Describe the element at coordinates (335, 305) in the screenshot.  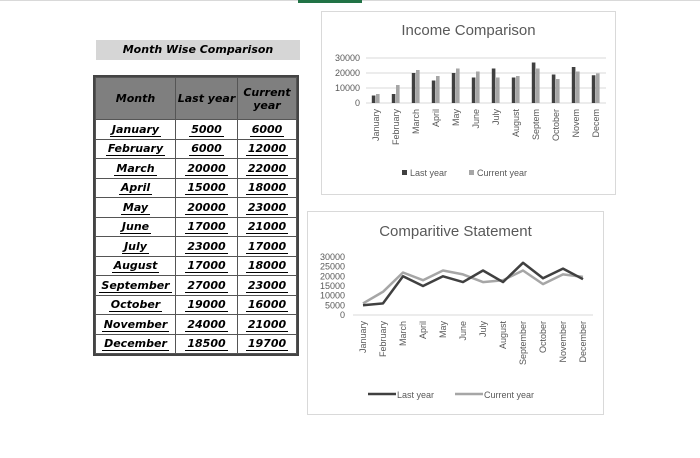
I see `y-tick-label: 5000` at that location.